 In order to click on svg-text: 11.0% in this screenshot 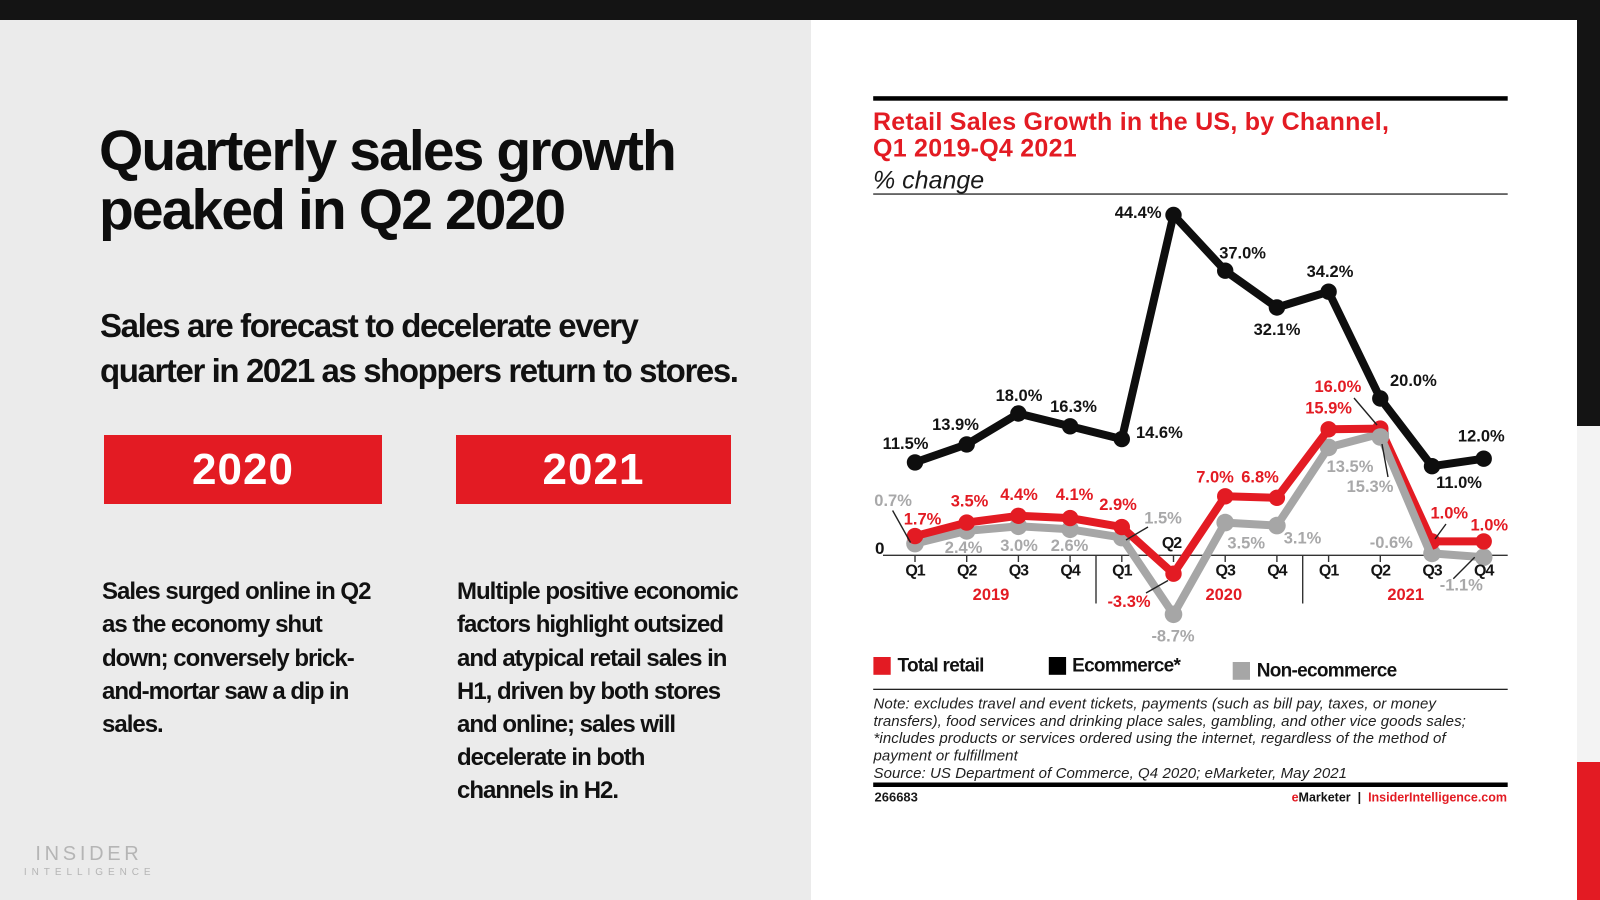, I will do `click(1459, 483)`.